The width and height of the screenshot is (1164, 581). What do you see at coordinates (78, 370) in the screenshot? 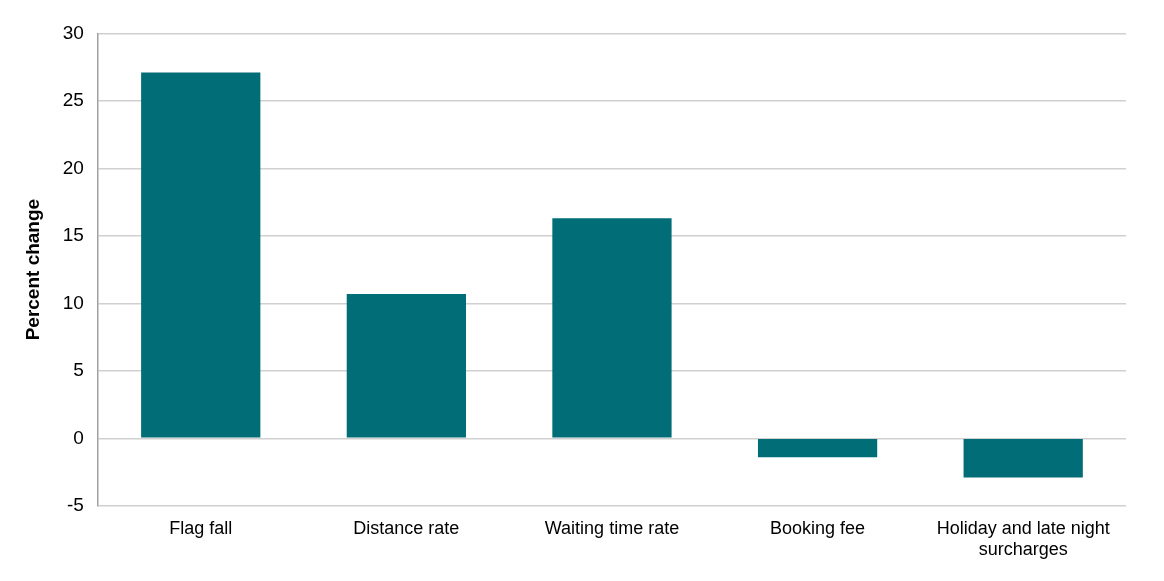
I see `y-tick-label: 5` at bounding box center [78, 370].